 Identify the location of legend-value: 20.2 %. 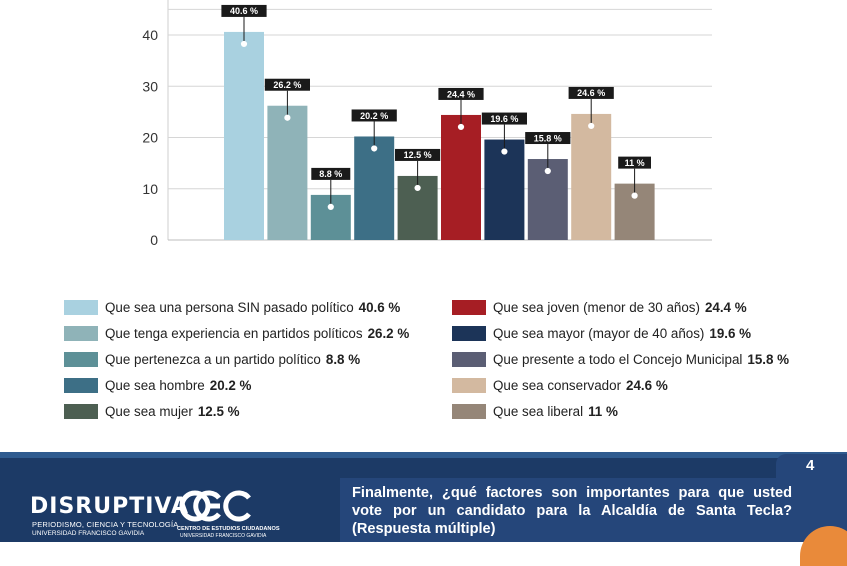
(230, 385).